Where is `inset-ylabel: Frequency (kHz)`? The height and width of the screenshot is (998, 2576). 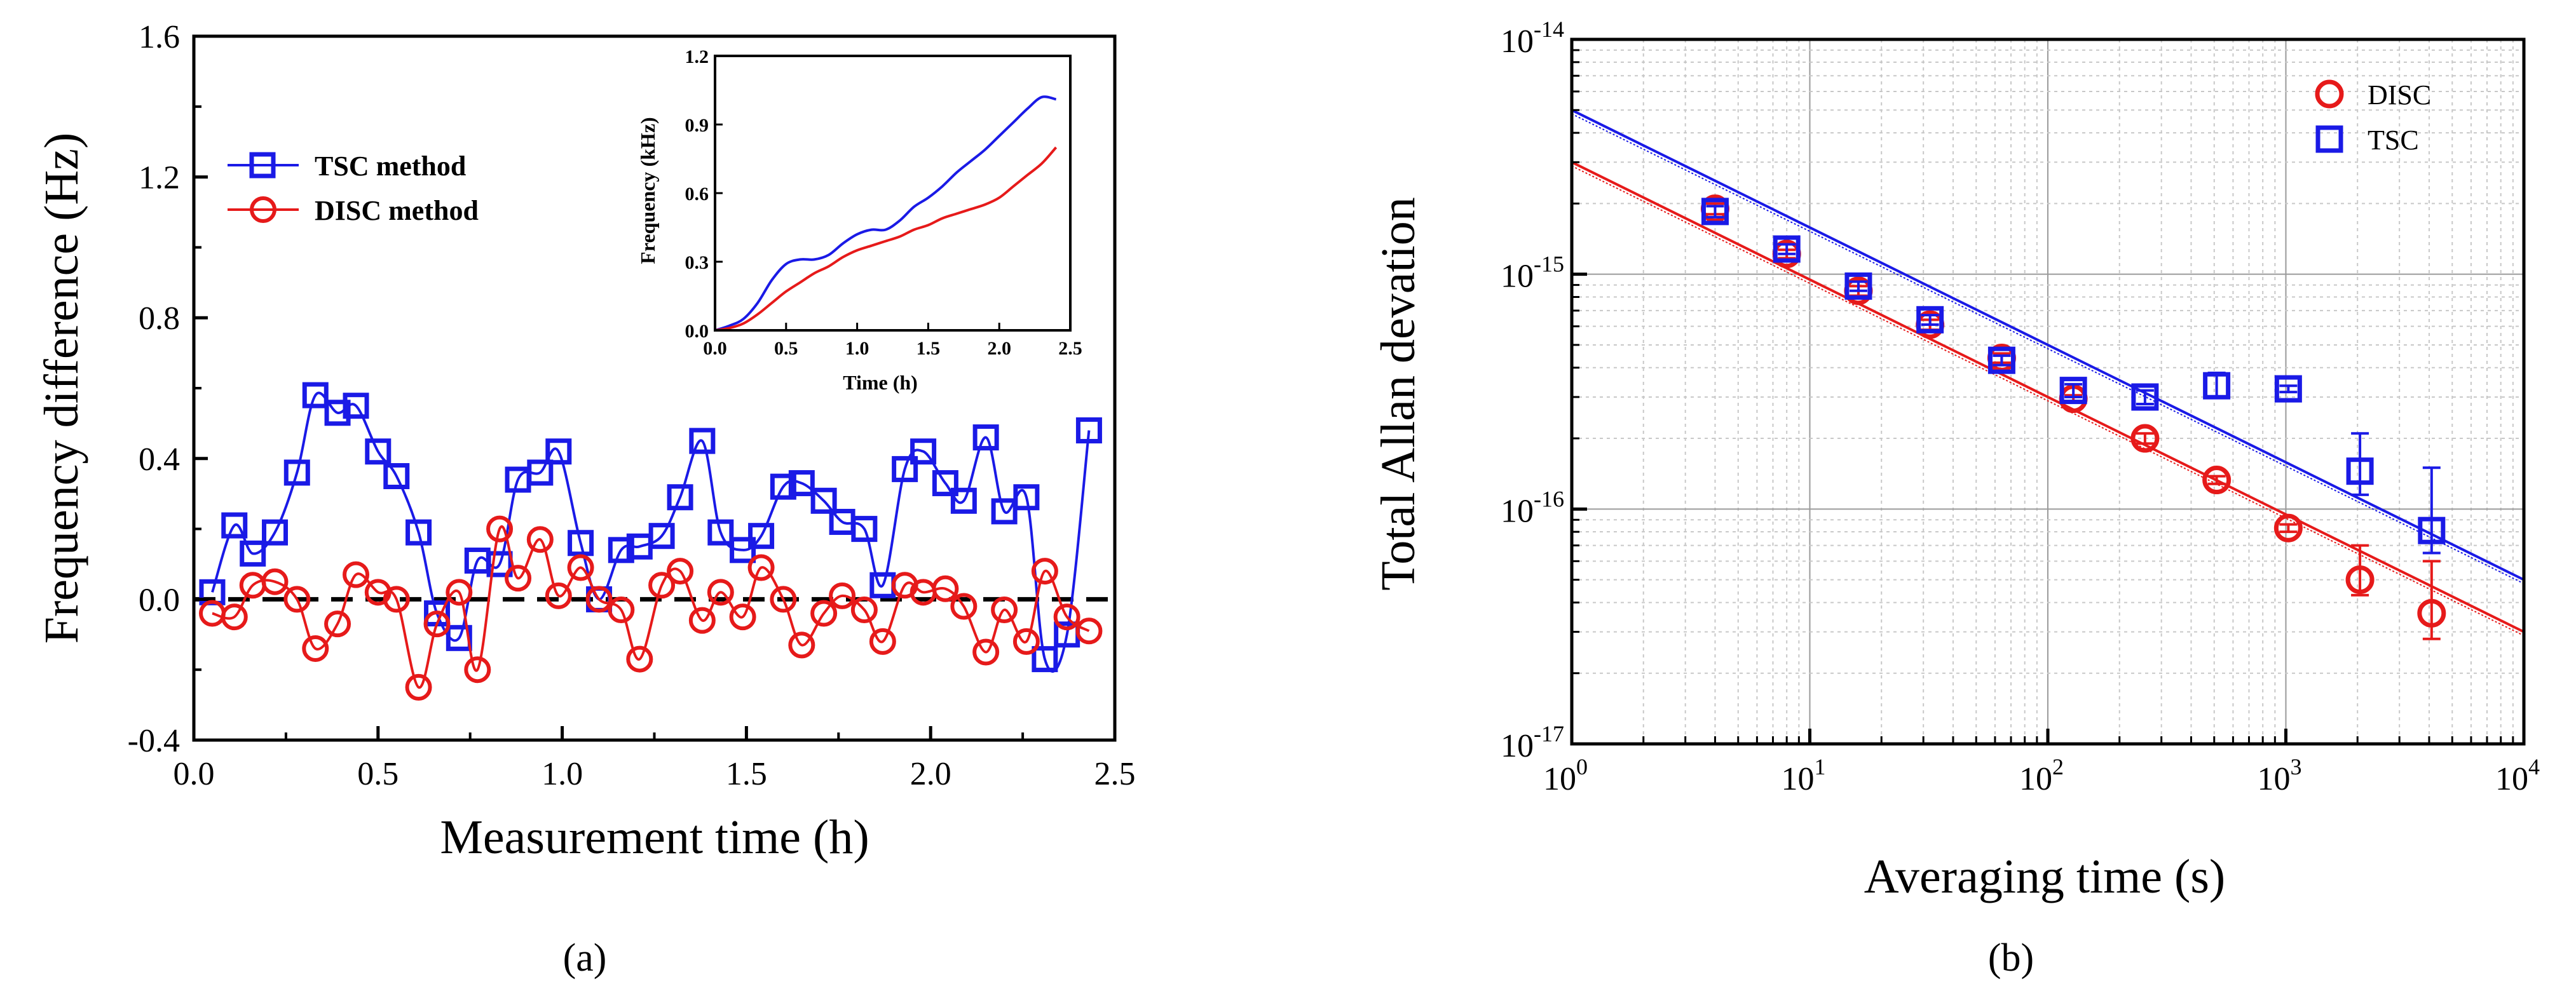
inset-ylabel: Frequency (kHz) is located at coordinates (647, 190).